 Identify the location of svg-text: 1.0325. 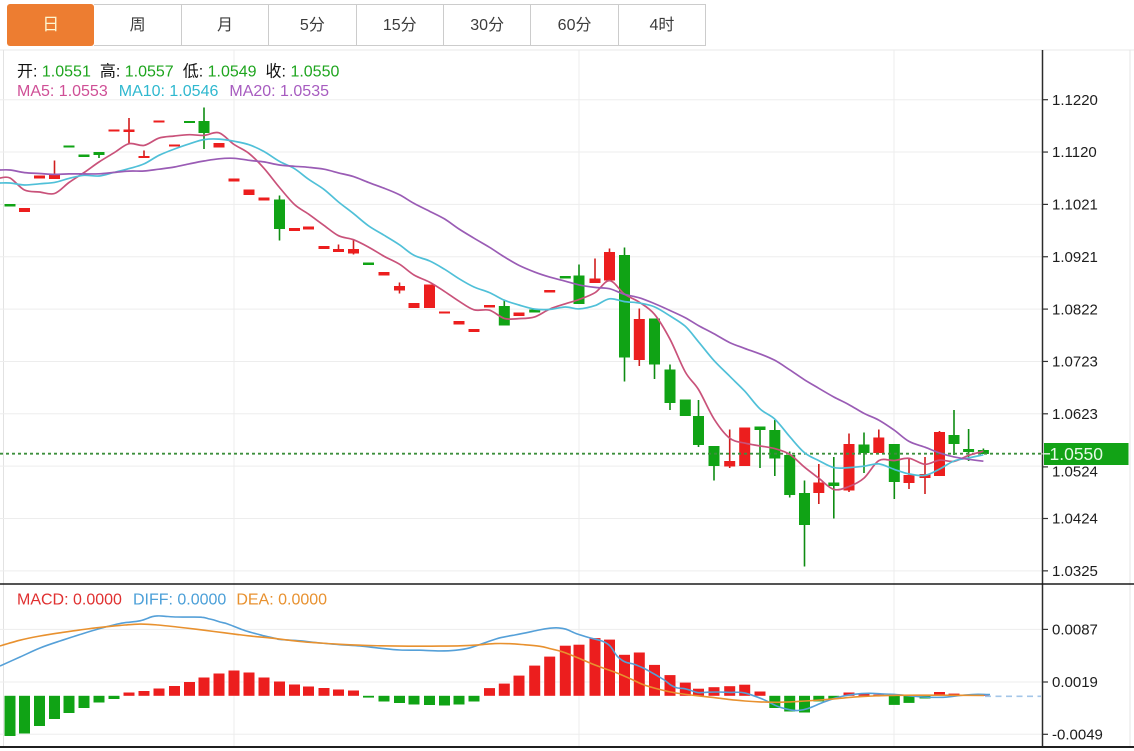
(1075, 571).